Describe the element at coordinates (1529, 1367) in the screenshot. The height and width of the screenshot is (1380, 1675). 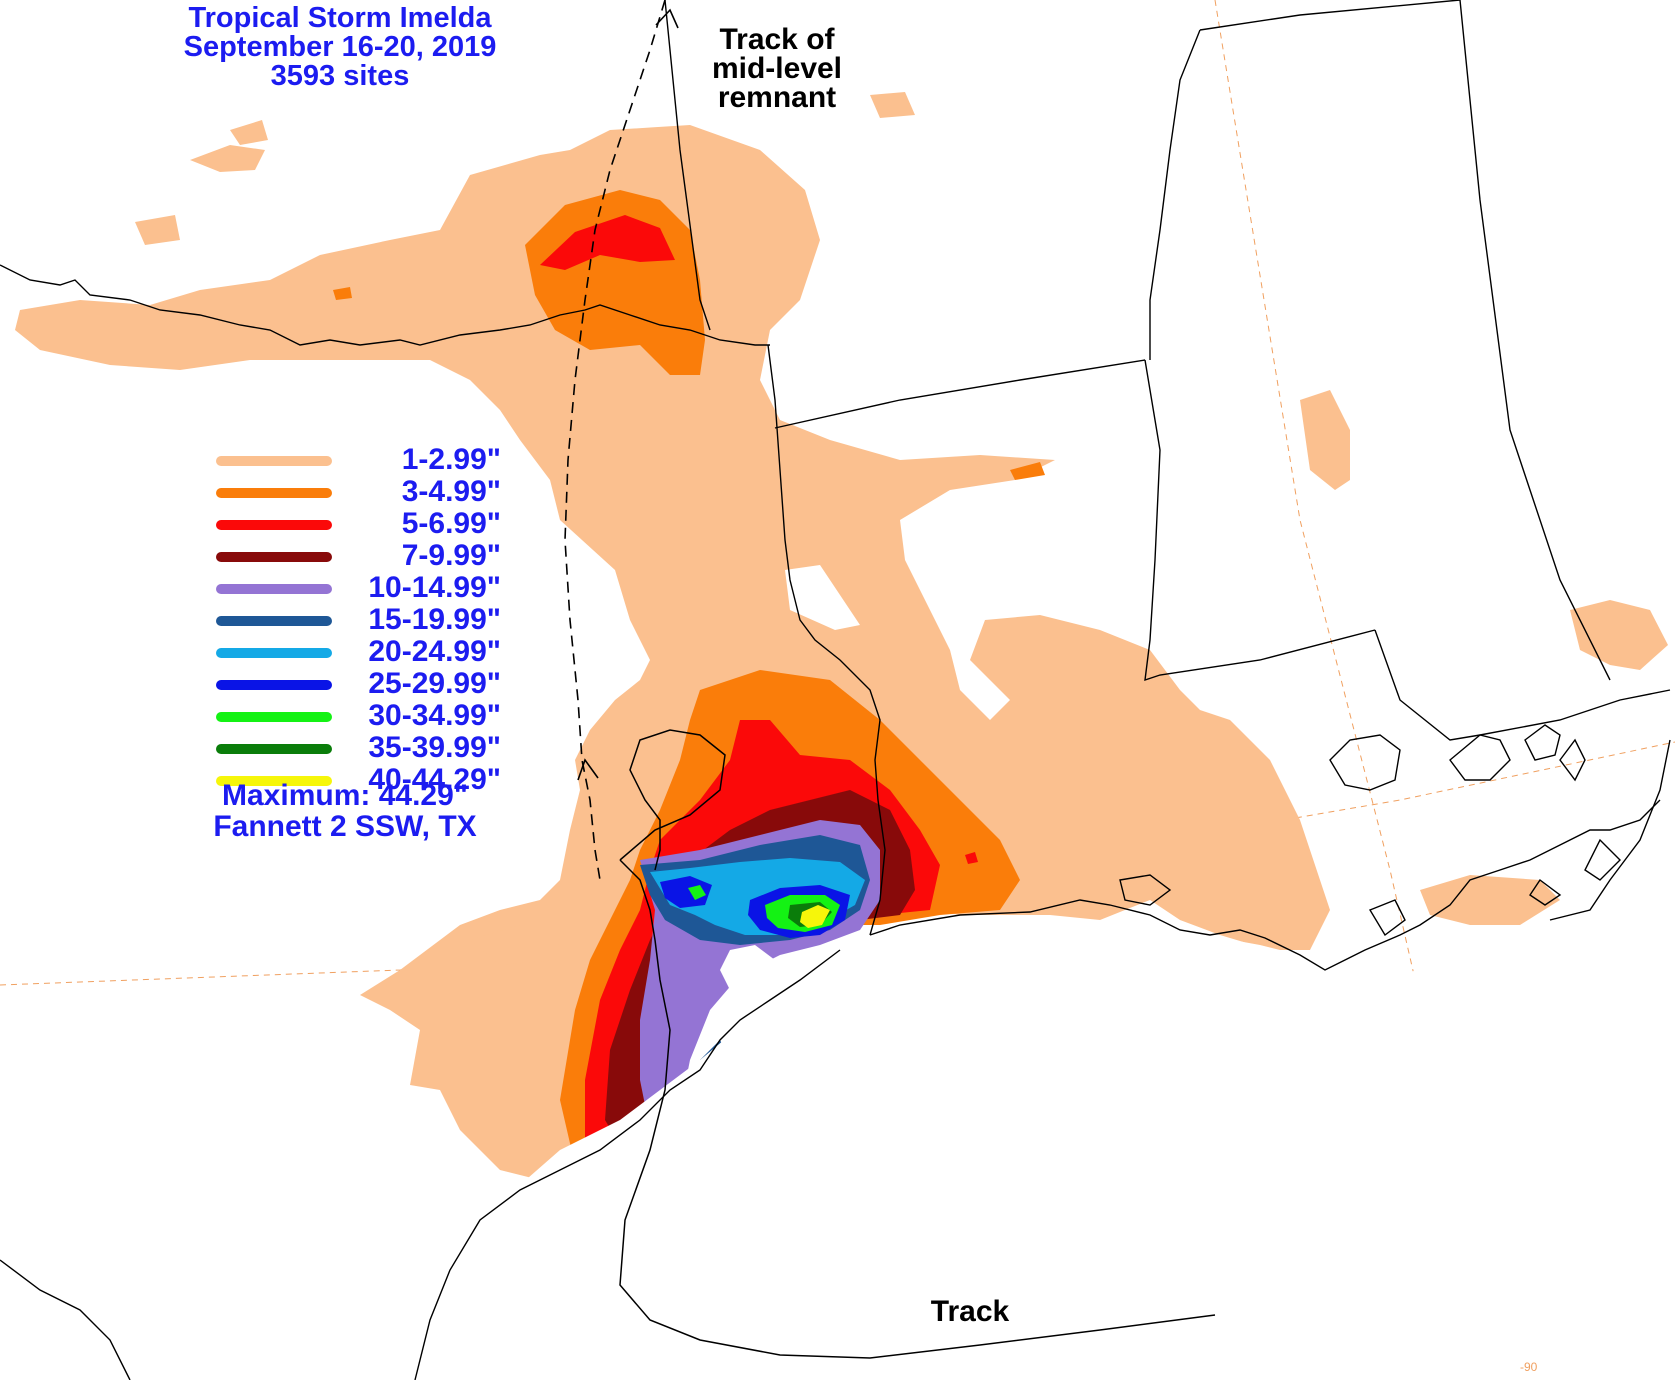
I see `longitude-tick-label: -90` at that location.